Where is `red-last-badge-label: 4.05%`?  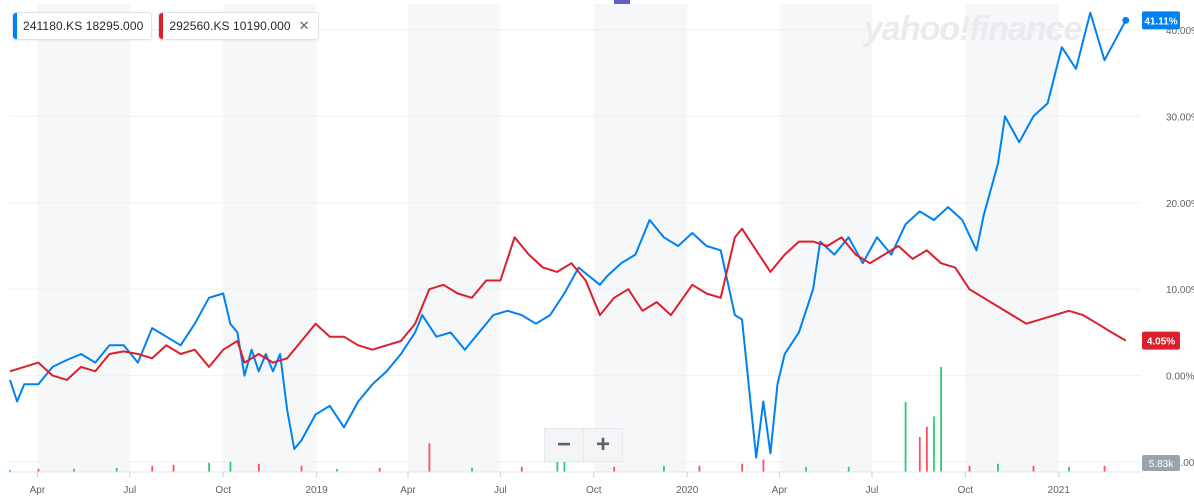 red-last-badge-label: 4.05% is located at coordinates (1161, 342).